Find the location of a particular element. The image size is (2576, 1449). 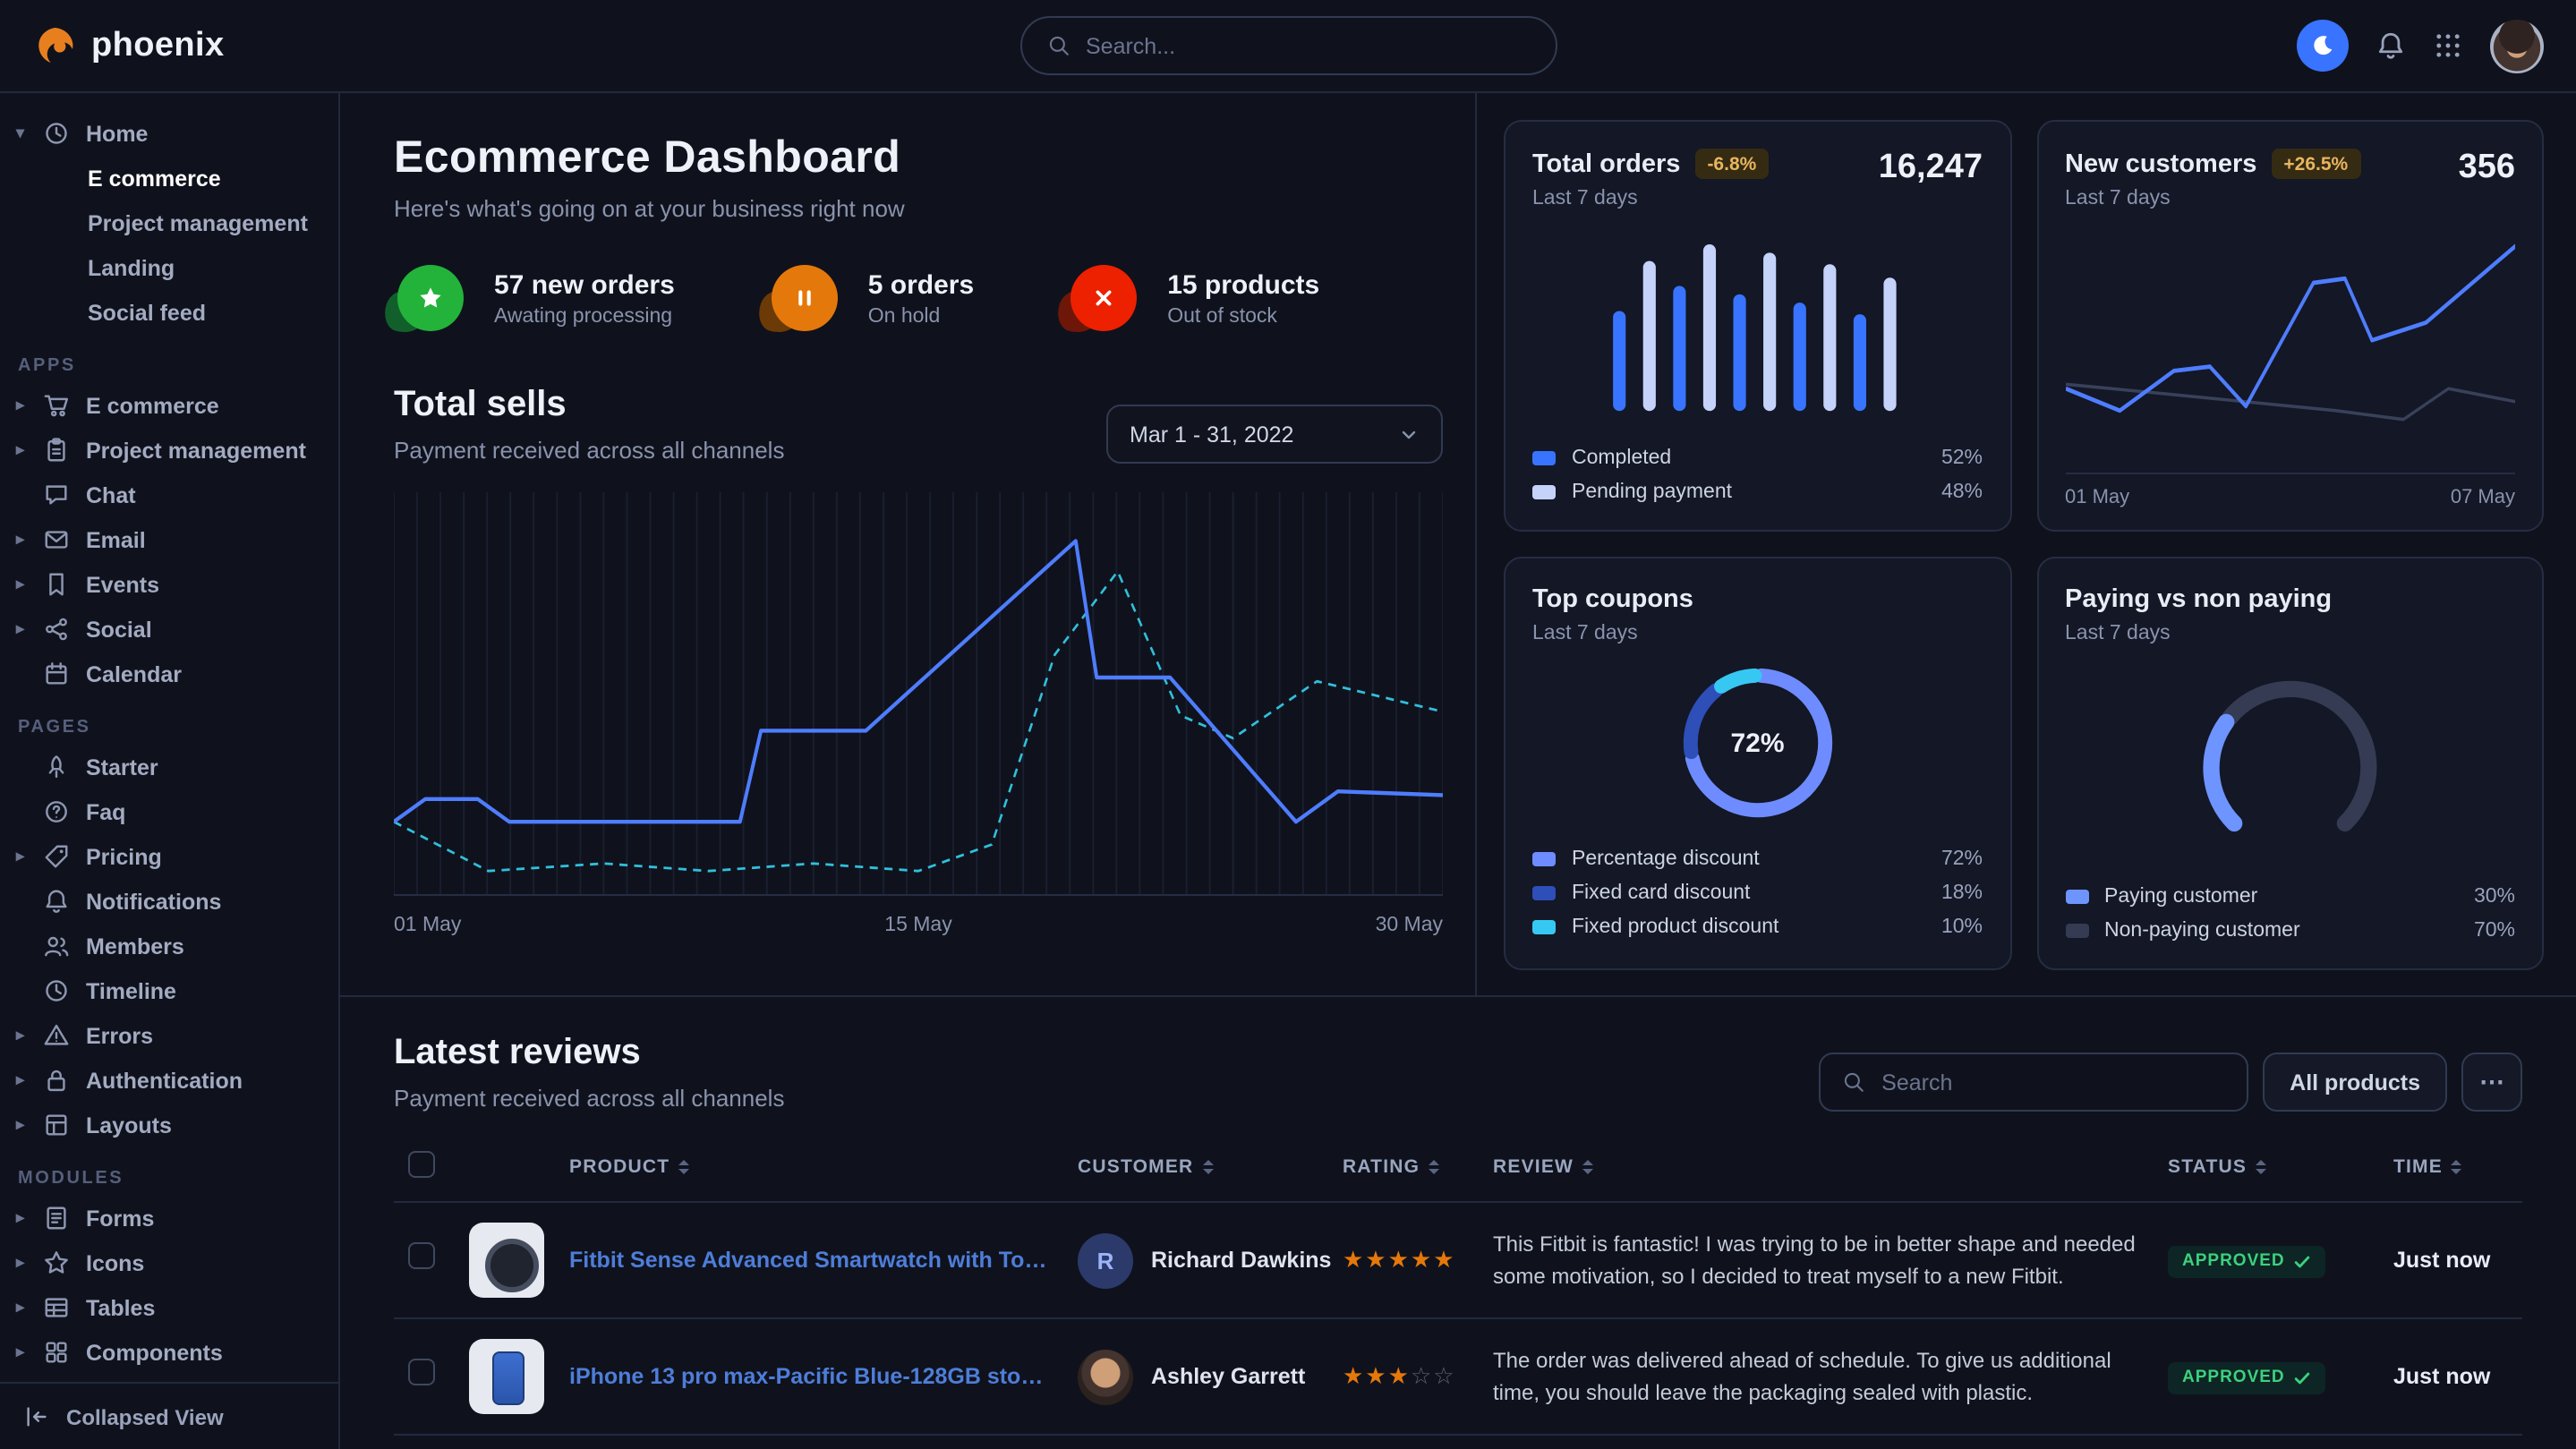

sidebar-item-timeline: Timeline is located at coordinates (169, 990).